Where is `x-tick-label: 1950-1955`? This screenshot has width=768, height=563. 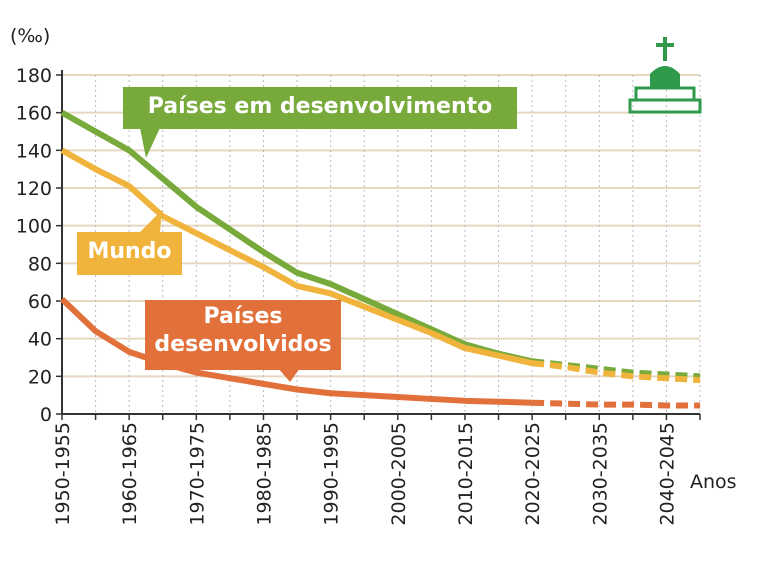
x-tick-label: 1950-1955 is located at coordinates (63, 474).